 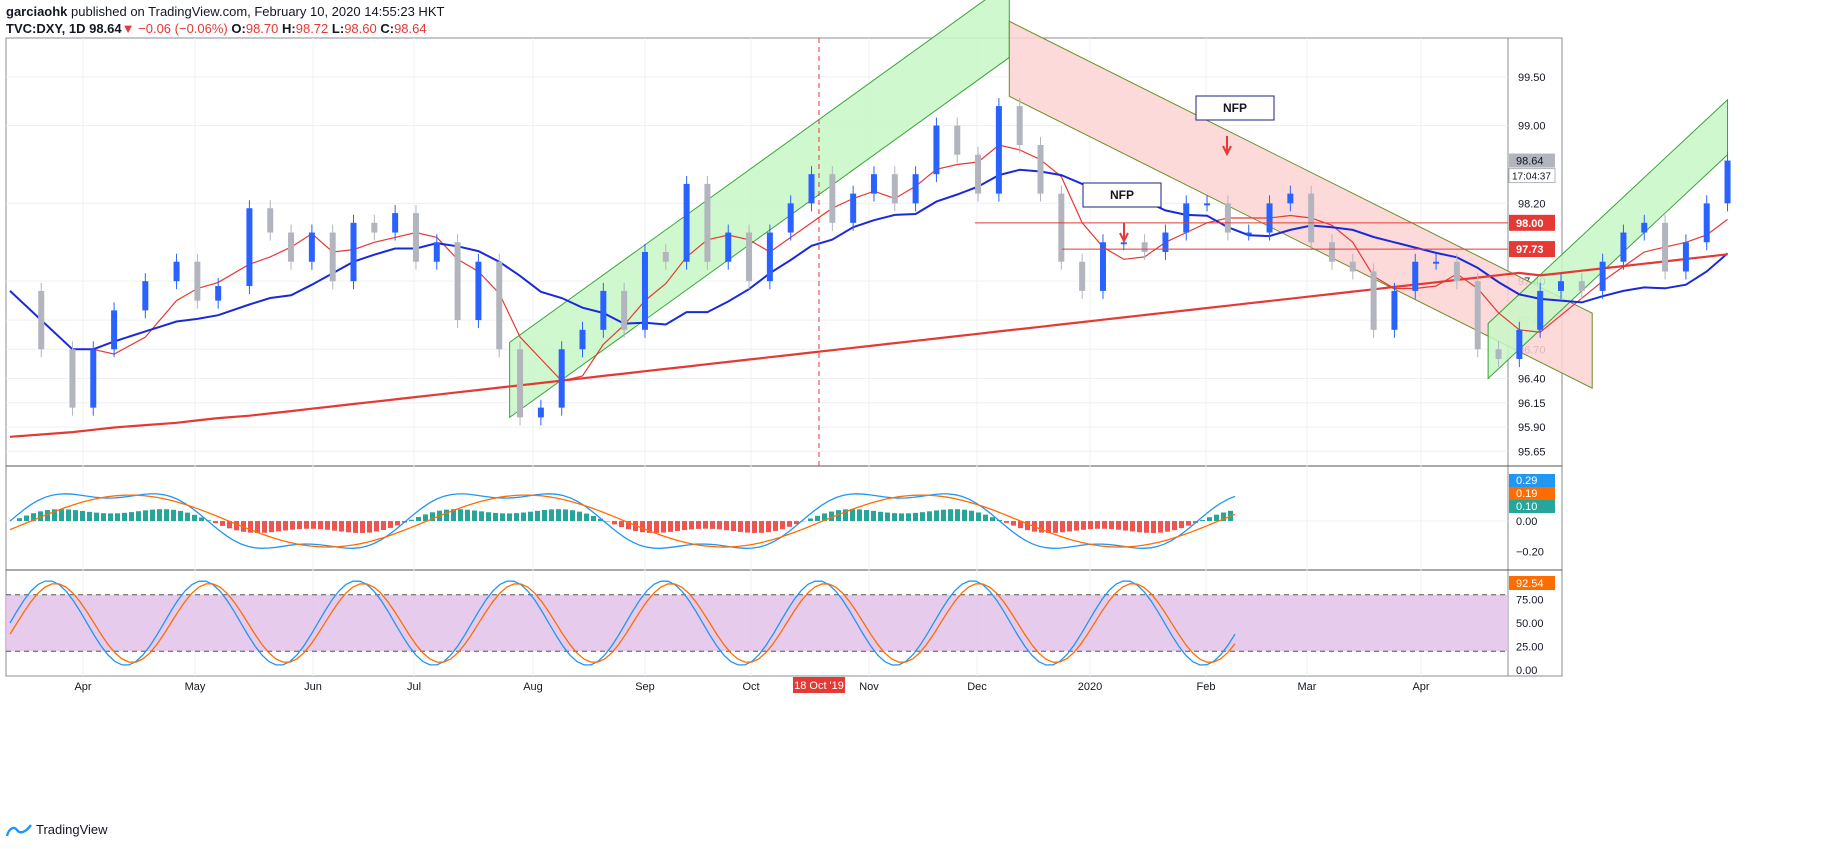 What do you see at coordinates (289, 28) in the screenshot?
I see `high-label: H:` at bounding box center [289, 28].